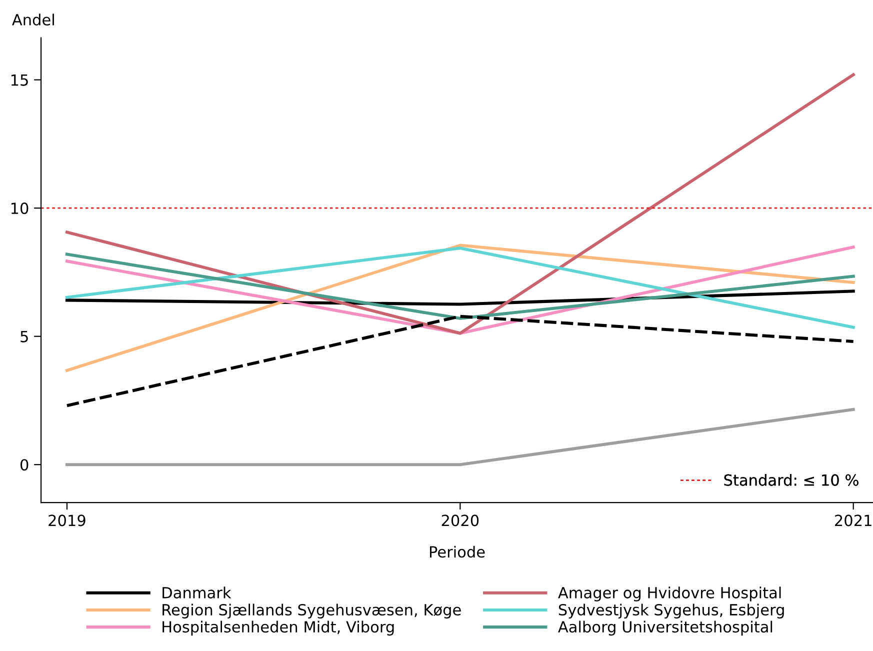 Image resolution: width=873 pixels, height=651 pixels. Describe the element at coordinates (19, 208) in the screenshot. I see `y-tick-label: 10` at that location.